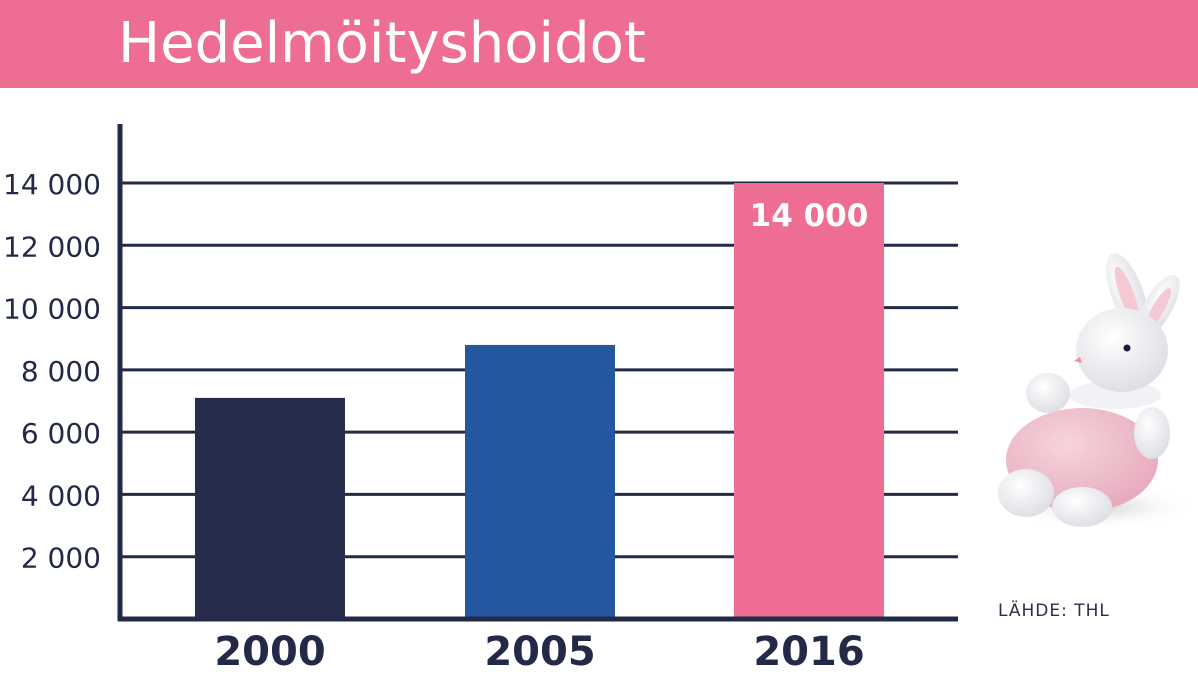 This screenshot has height=674, width=1198. I want to click on chart-title: Hedelmöityshoidot, so click(382, 43).